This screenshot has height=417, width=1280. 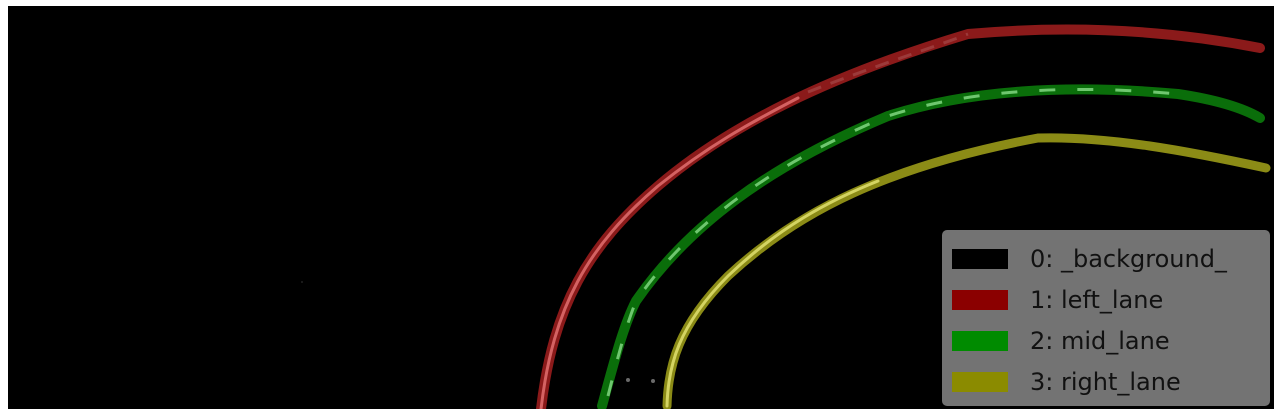 I want to click on left-lane-far-dashes, so click(x=888, y=63).